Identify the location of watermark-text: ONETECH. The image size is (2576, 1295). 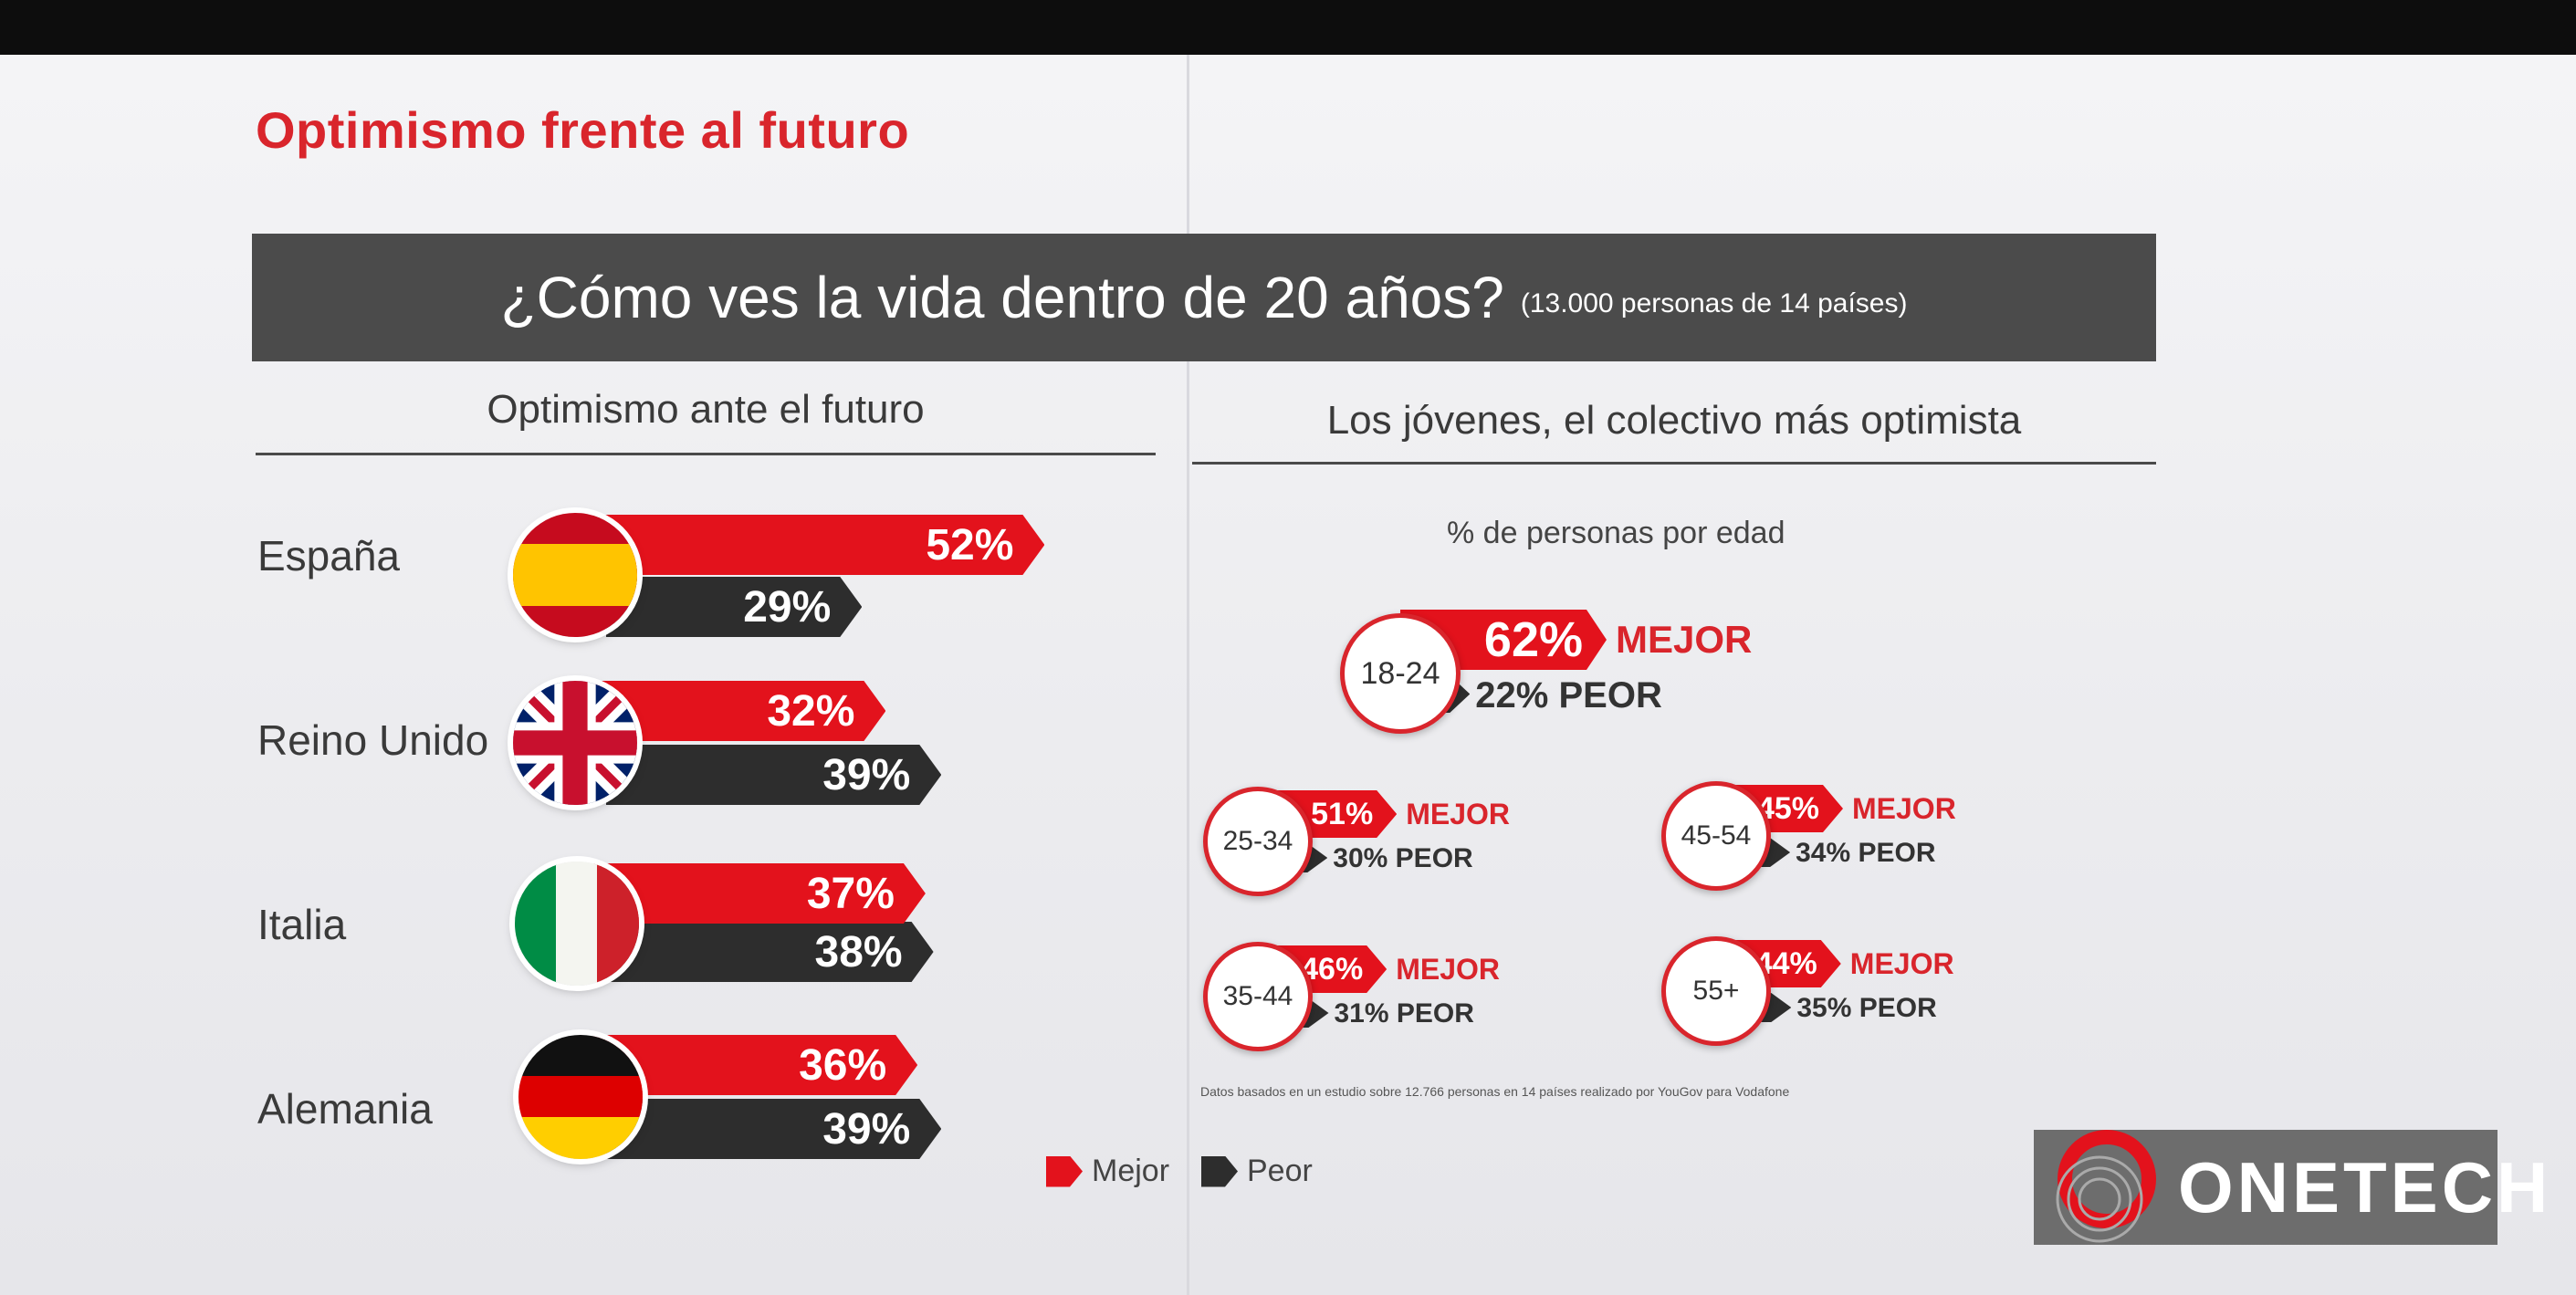
(2365, 1186).